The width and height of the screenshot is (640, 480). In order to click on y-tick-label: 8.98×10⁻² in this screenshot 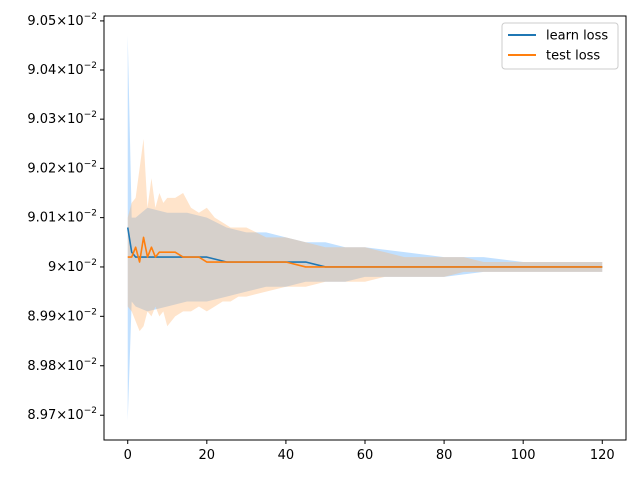, I will do `click(62, 365)`.